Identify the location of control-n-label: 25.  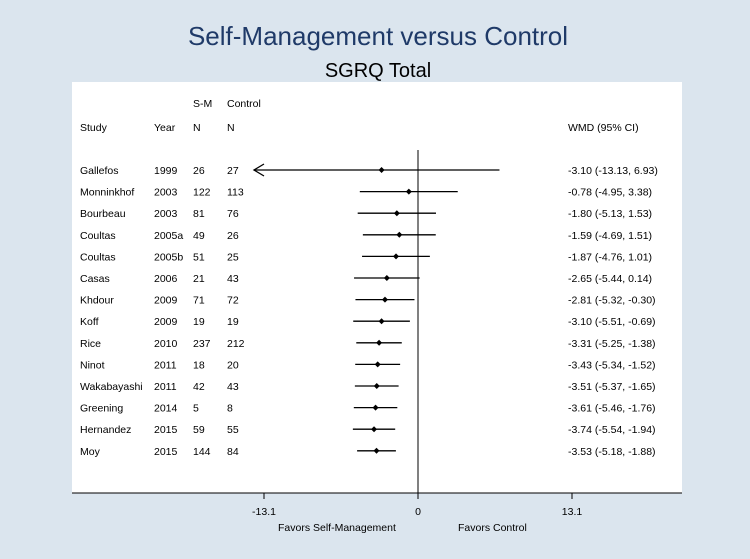
(233, 257).